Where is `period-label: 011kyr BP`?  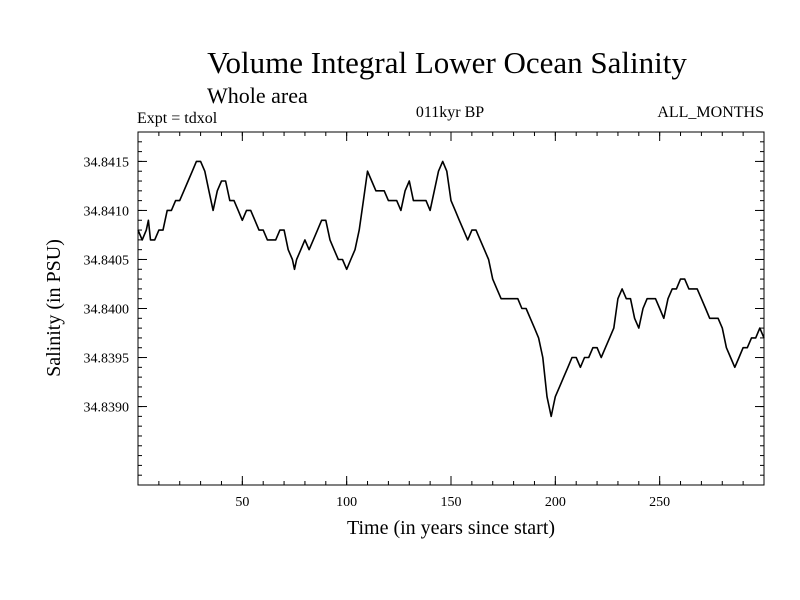
period-label: 011kyr BP is located at coordinates (450, 112).